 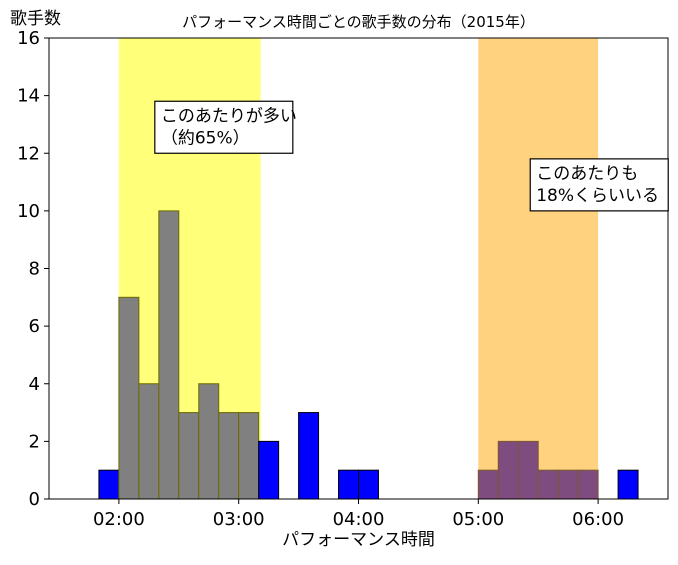 What do you see at coordinates (34, 499) in the screenshot?
I see `y-tick-label: 0` at bounding box center [34, 499].